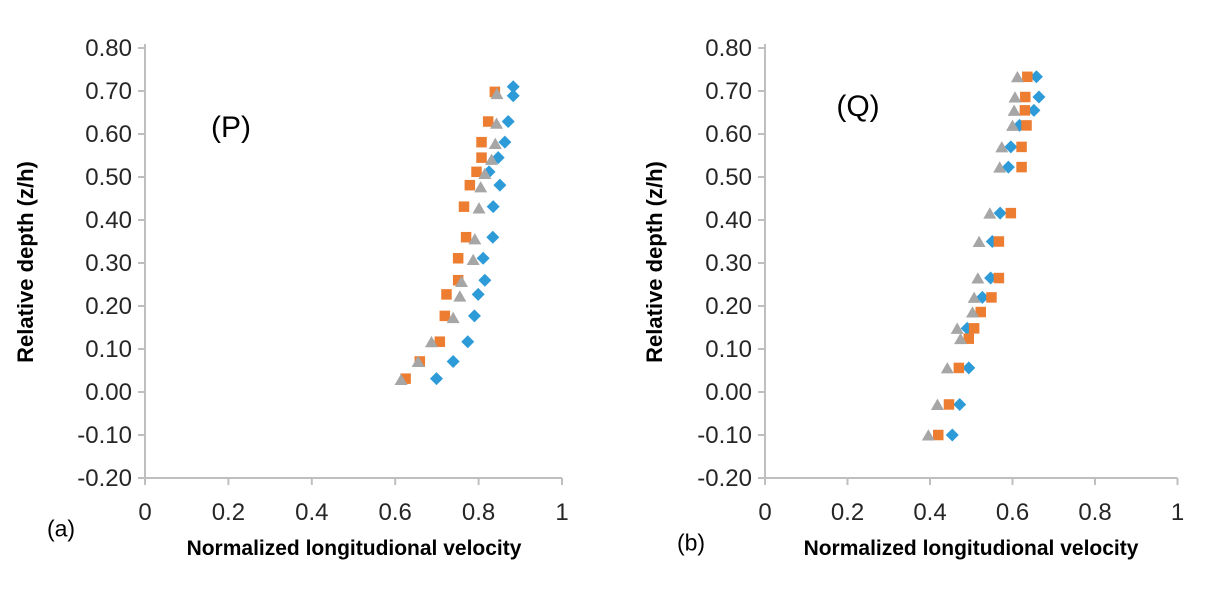  What do you see at coordinates (25, 262) in the screenshot?
I see `y-axis-title-a: Relative depth (z/h)` at bounding box center [25, 262].